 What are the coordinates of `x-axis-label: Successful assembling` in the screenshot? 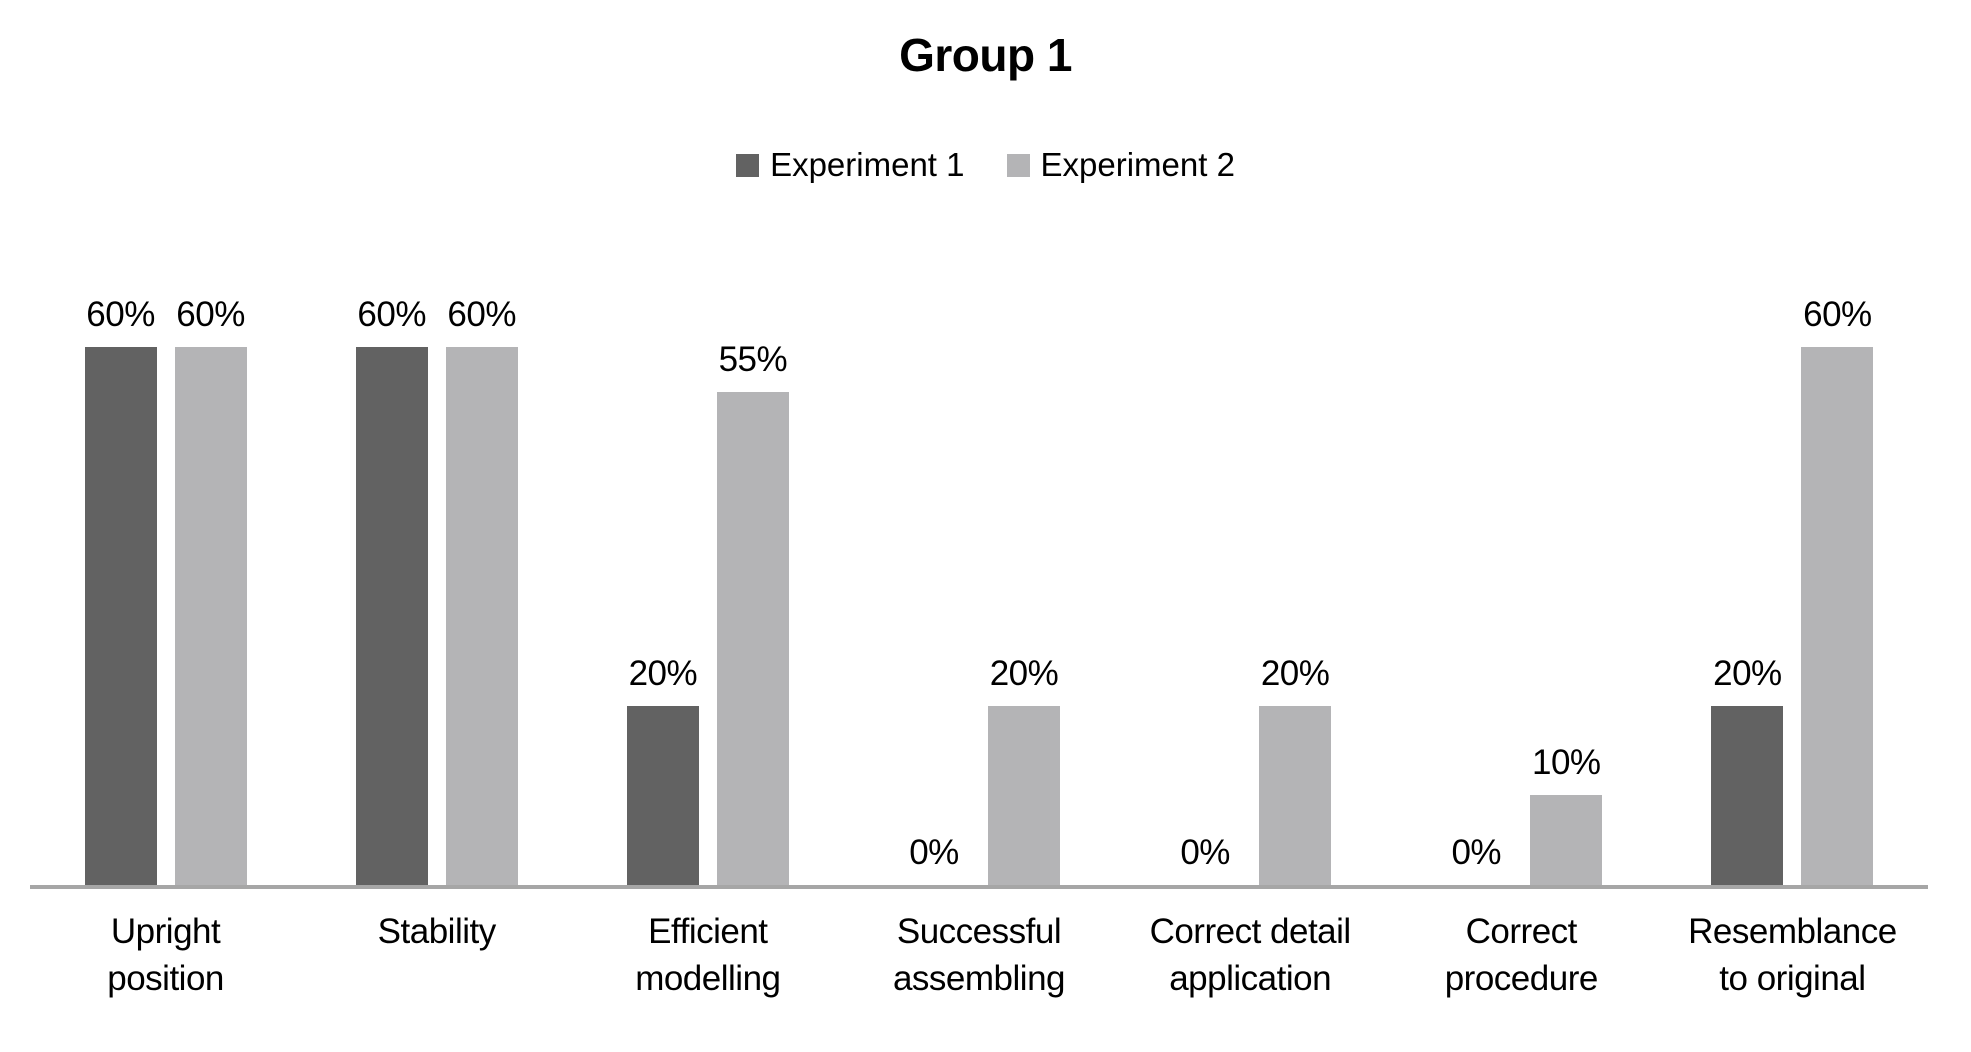 It's located at (978, 955).